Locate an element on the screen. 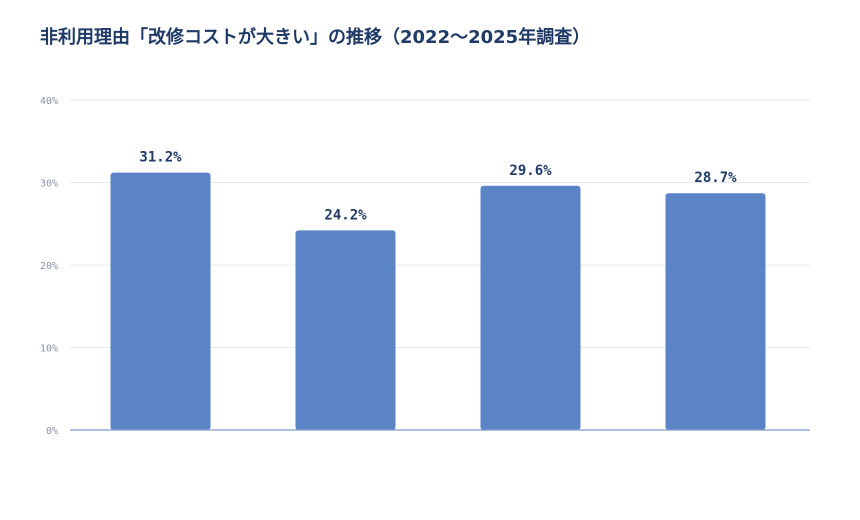 This screenshot has width=860, height=520. data-label: 24.2% is located at coordinates (345, 215).